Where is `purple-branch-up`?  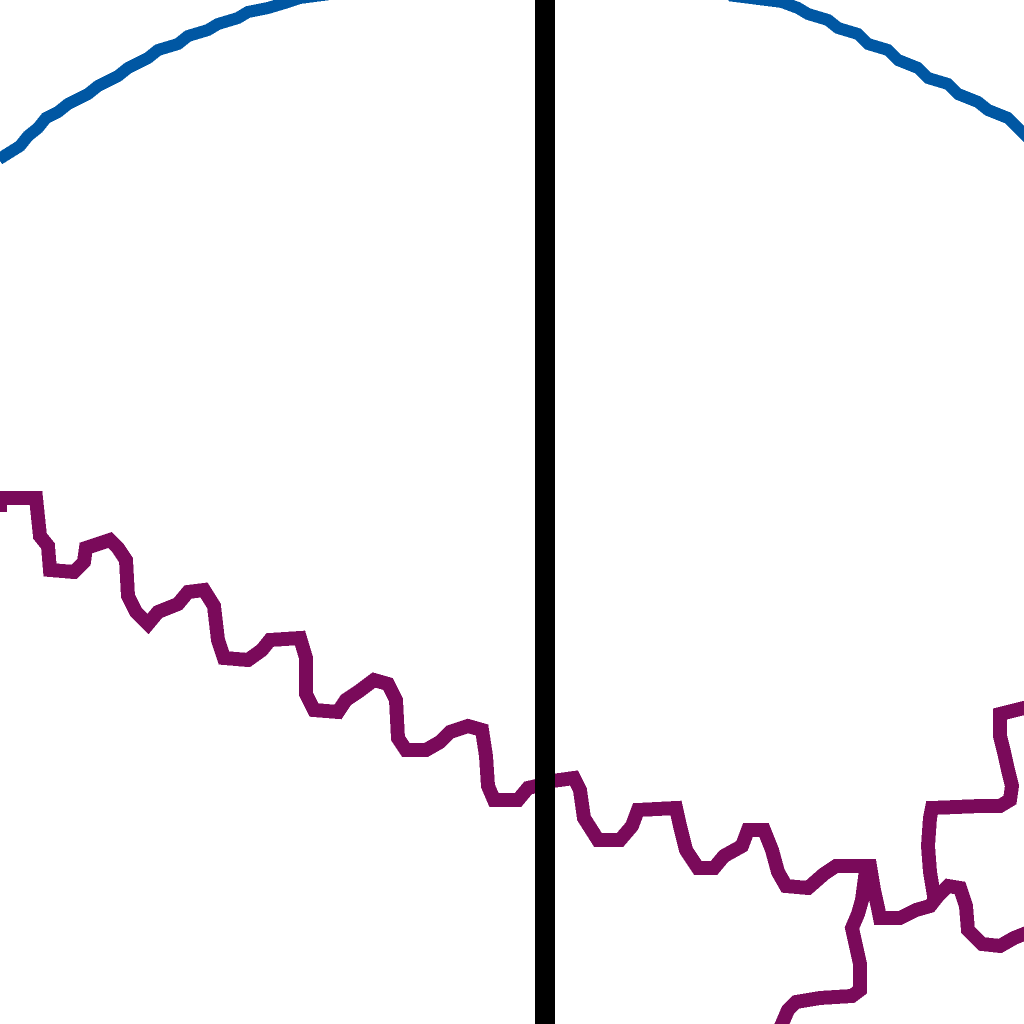
purple-branch-up is located at coordinates (972, 802).